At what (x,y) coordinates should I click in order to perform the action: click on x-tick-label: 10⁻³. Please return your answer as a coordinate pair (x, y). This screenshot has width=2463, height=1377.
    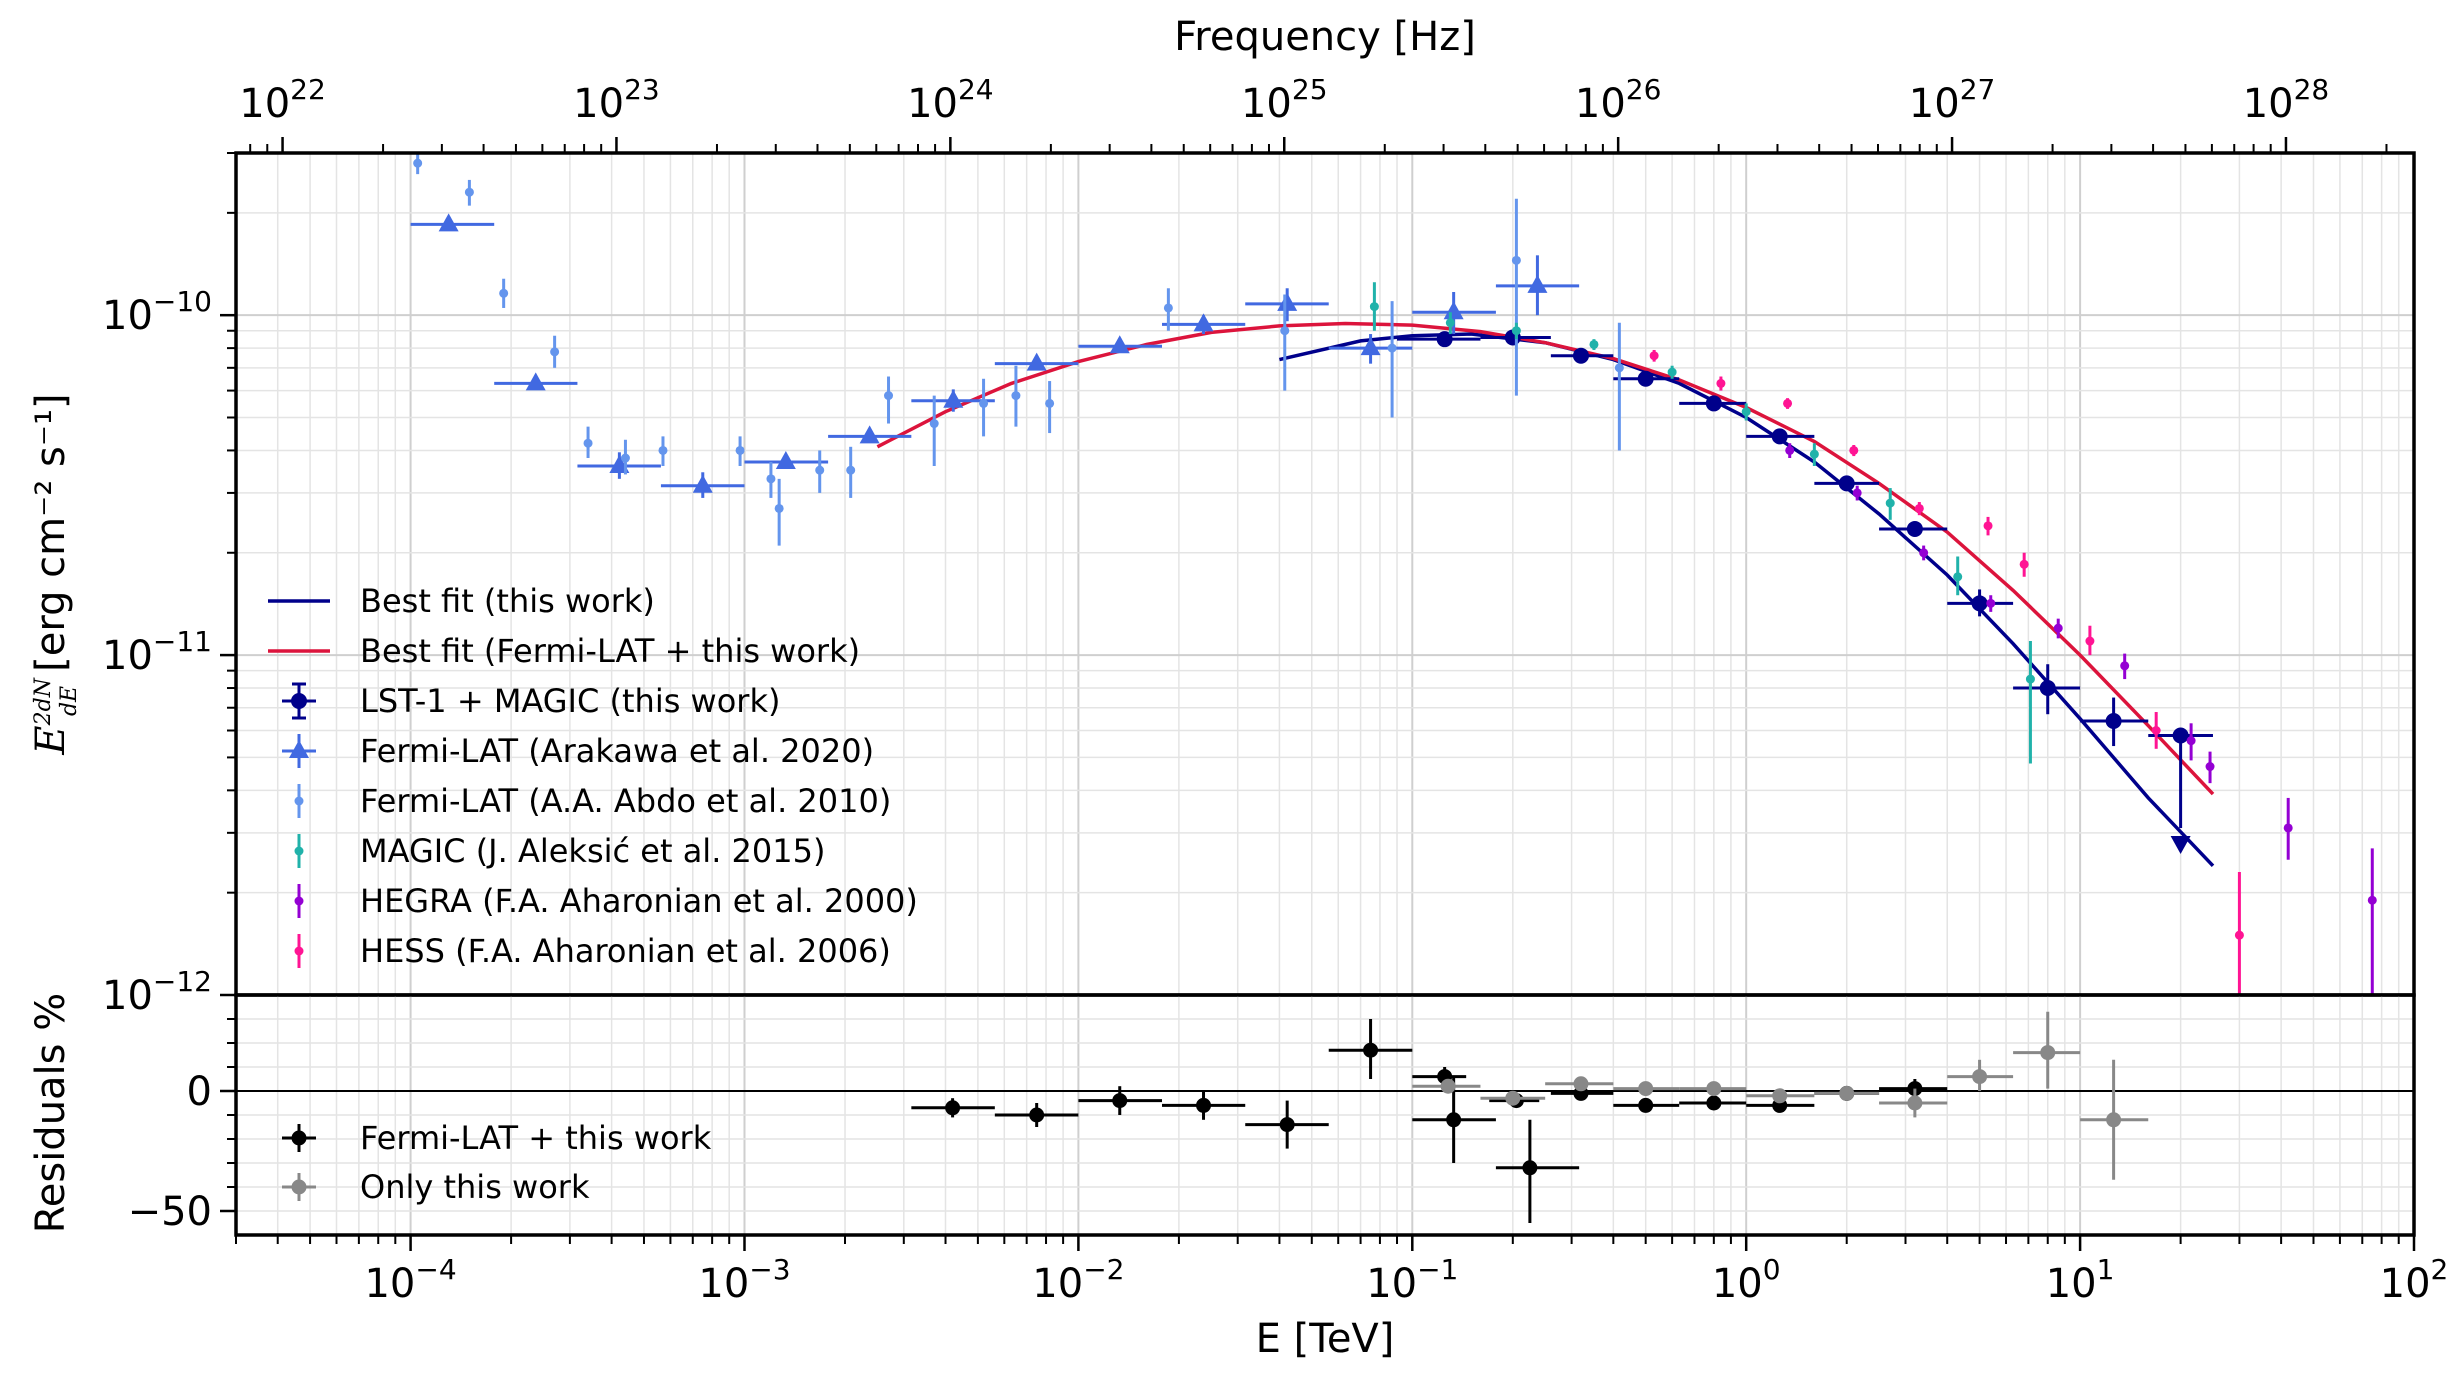
    Looking at the image, I should click on (744, 1280).